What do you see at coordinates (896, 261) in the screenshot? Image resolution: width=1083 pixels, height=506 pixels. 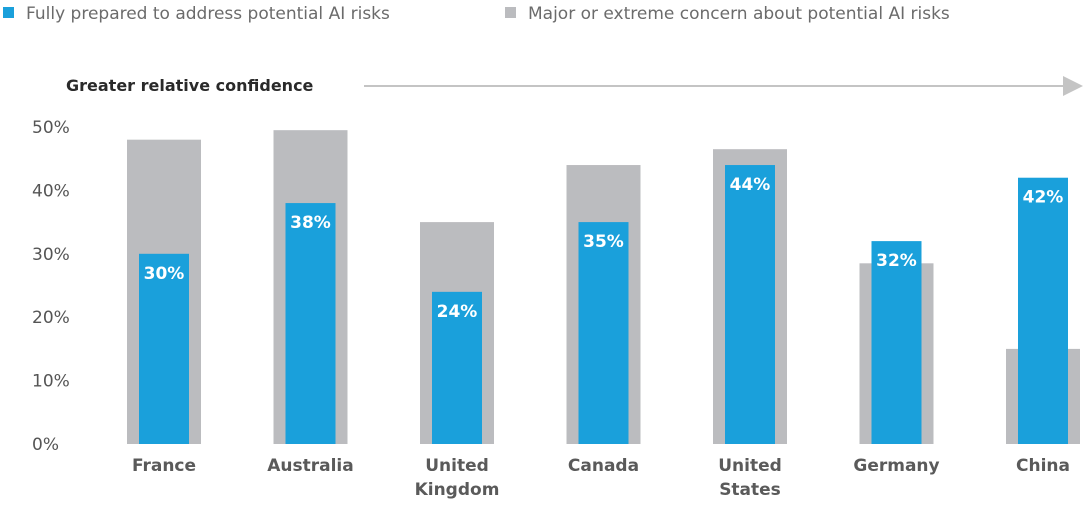 I see `value-label-germany: 32%` at bounding box center [896, 261].